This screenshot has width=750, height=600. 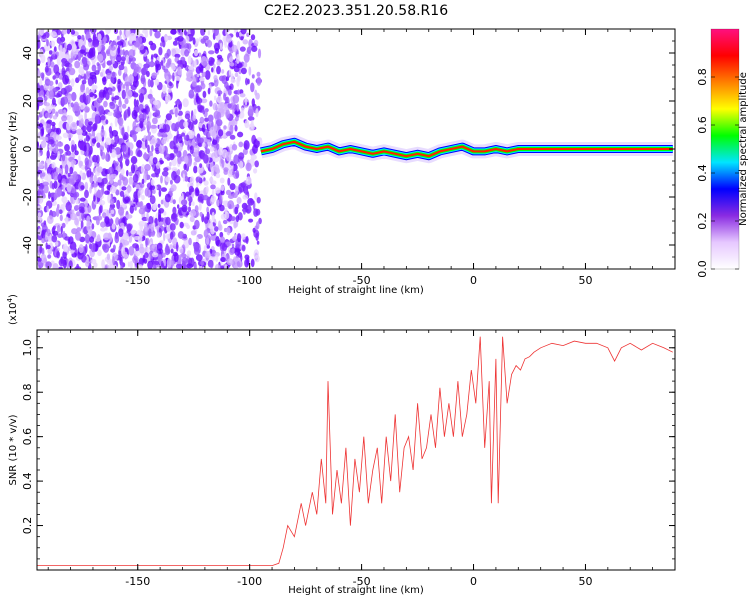 I want to click on spectrogram-cells, so click(x=150, y=149).